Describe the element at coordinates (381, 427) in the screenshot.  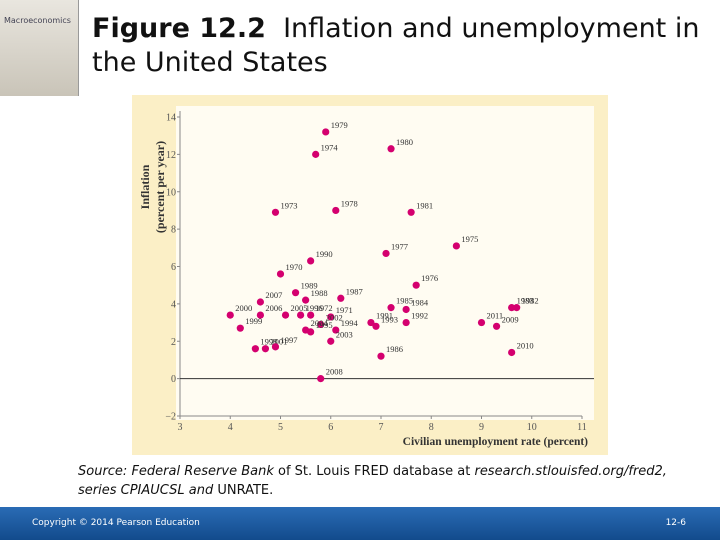
I see `x-tick-label: 7` at that location.